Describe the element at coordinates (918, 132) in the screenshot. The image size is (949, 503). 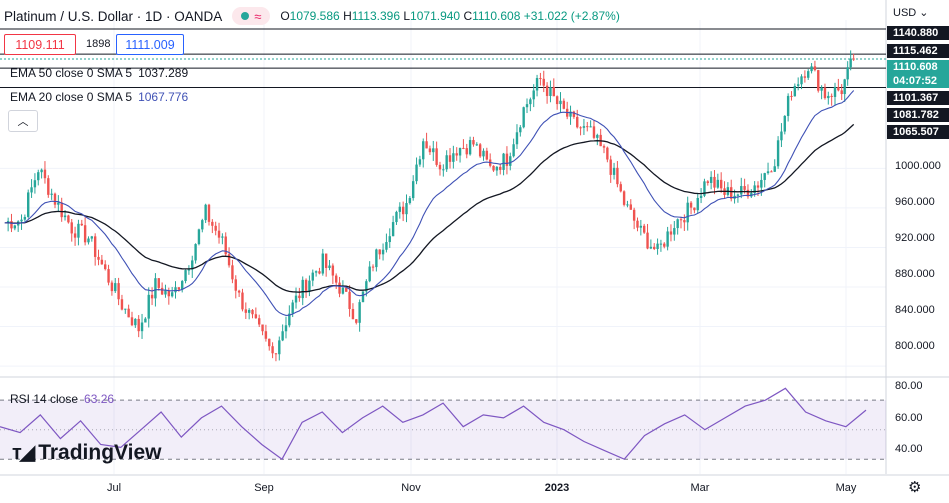
I see `ema-value-tag: 1065.507` at that location.